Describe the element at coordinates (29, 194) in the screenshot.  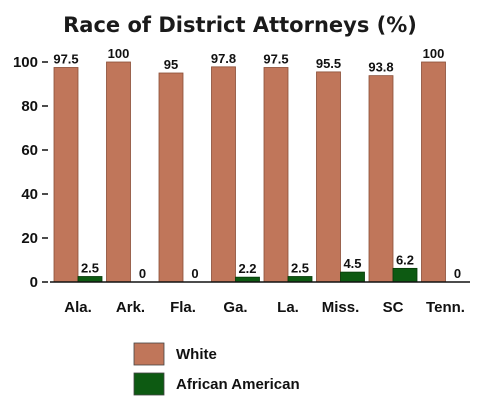
I see `y-tick-label: 40` at that location.